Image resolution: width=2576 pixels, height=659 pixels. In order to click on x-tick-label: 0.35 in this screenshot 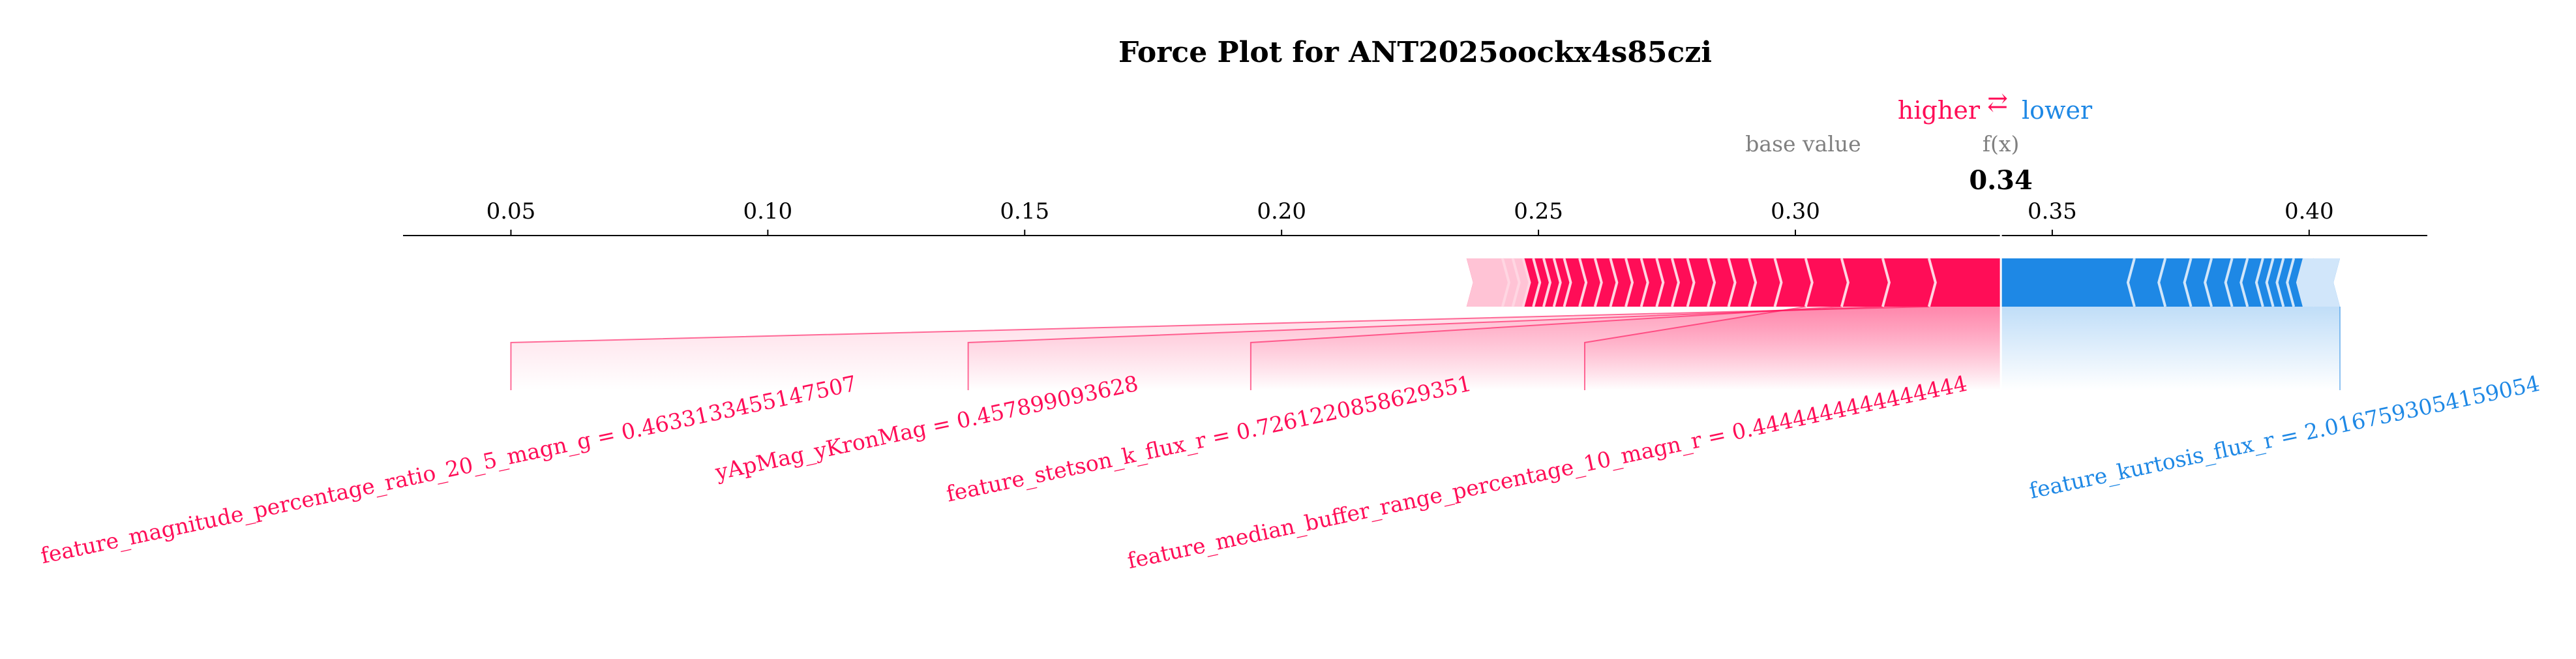, I will do `click(2052, 211)`.